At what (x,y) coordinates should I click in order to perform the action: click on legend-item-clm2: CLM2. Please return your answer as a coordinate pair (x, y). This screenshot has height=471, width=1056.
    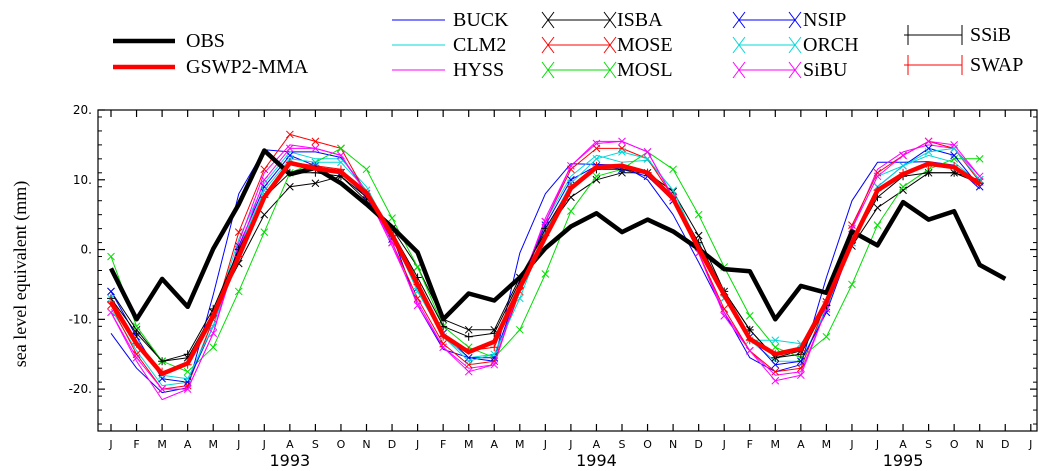
    Looking at the image, I should click on (449, 45).